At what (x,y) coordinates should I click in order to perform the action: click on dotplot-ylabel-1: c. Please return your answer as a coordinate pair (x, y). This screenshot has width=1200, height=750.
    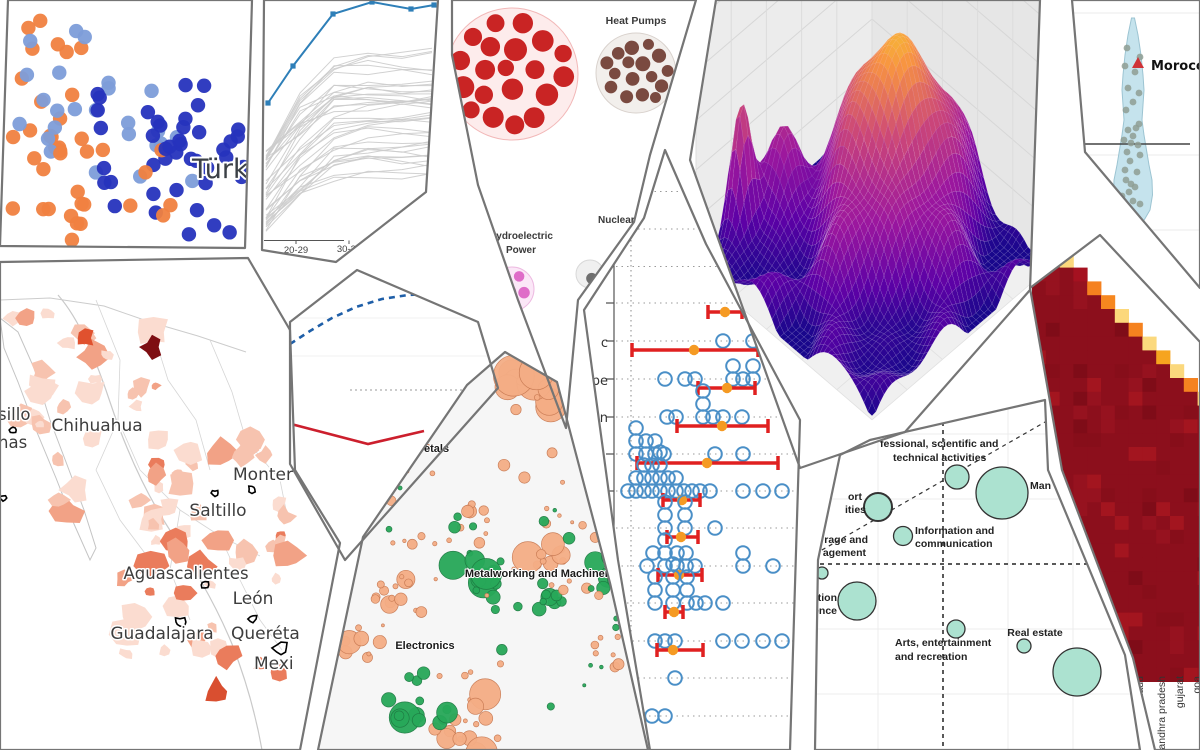
    Looking at the image, I should click on (604, 343).